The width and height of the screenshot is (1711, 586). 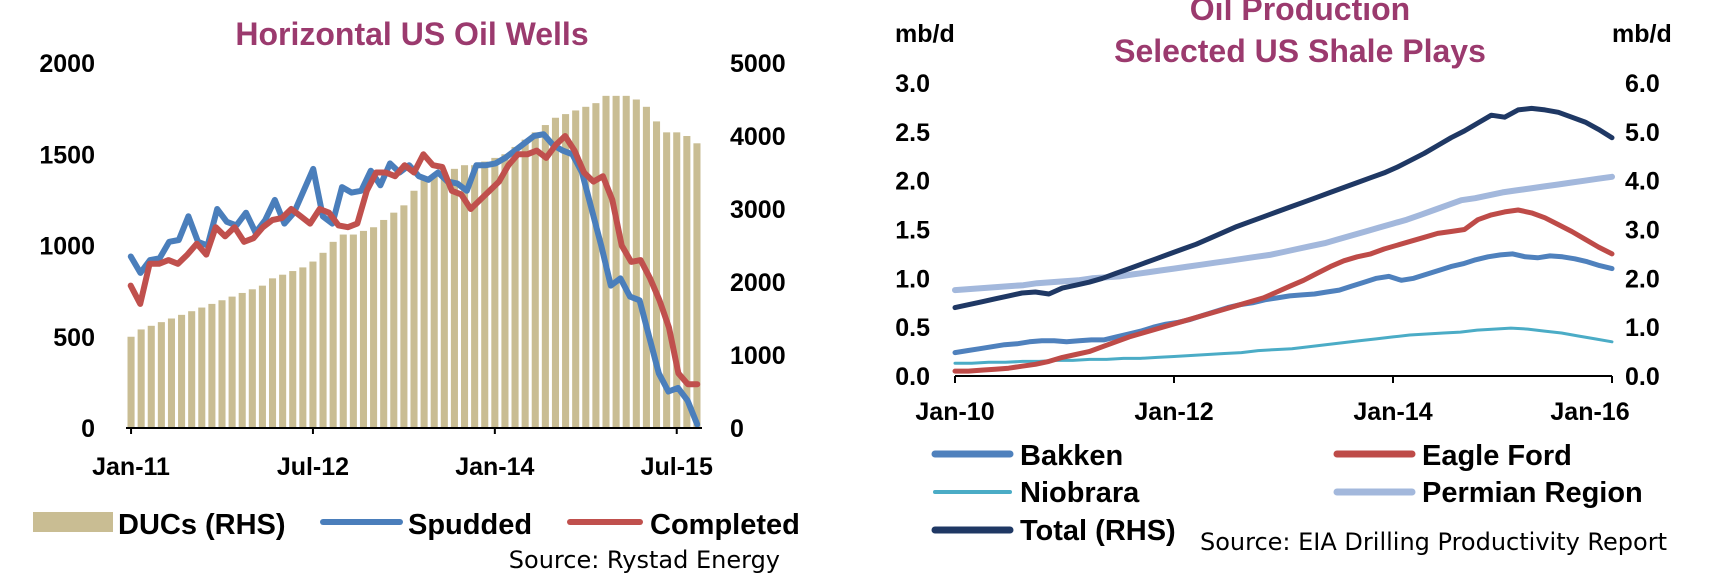 I want to click on right-y-tick-label: 0.5, so click(x=912, y=328).